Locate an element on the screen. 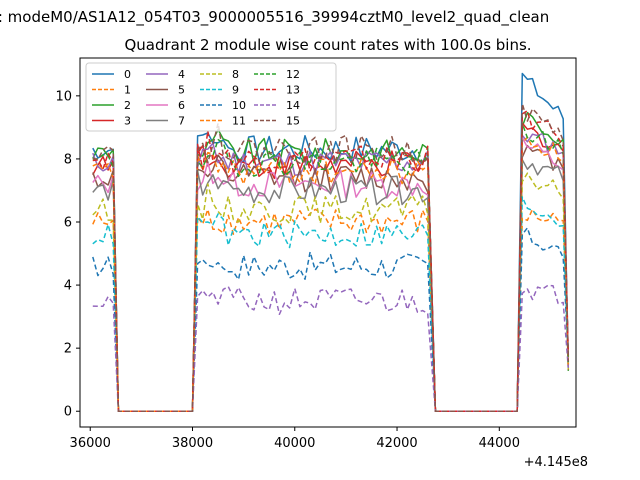 This screenshot has height=480, width=640. legend-label-0: 0 is located at coordinates (127, 74).